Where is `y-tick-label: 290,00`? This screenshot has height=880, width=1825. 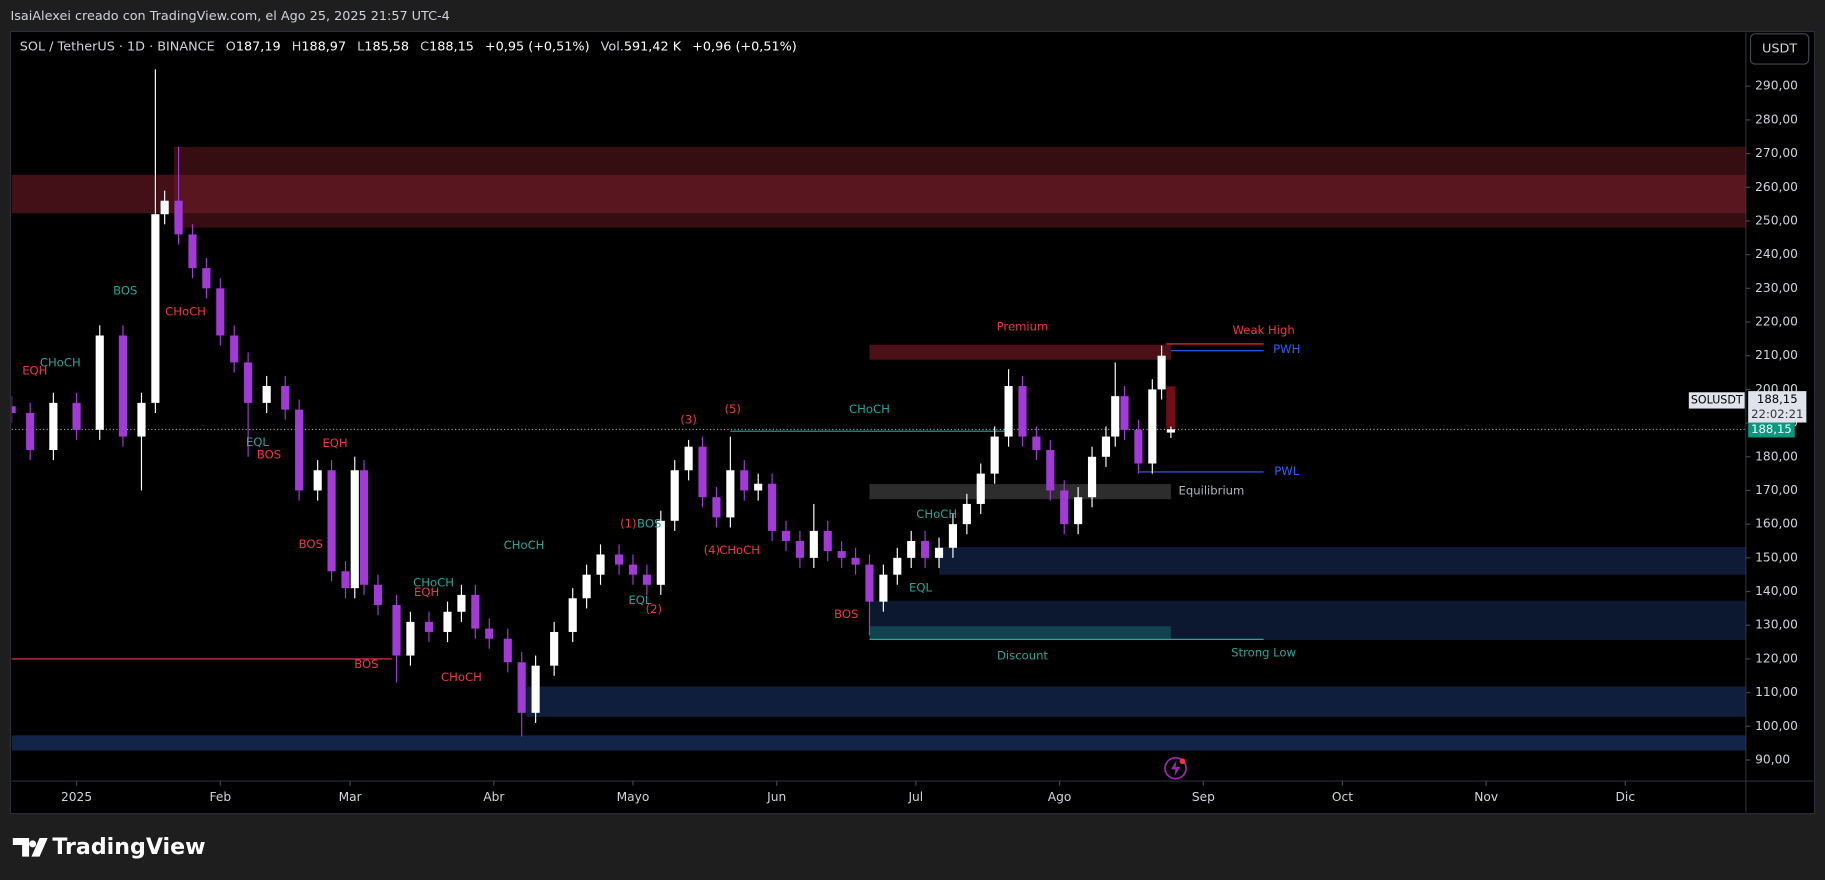
y-tick-label: 290,00 is located at coordinates (1776, 86).